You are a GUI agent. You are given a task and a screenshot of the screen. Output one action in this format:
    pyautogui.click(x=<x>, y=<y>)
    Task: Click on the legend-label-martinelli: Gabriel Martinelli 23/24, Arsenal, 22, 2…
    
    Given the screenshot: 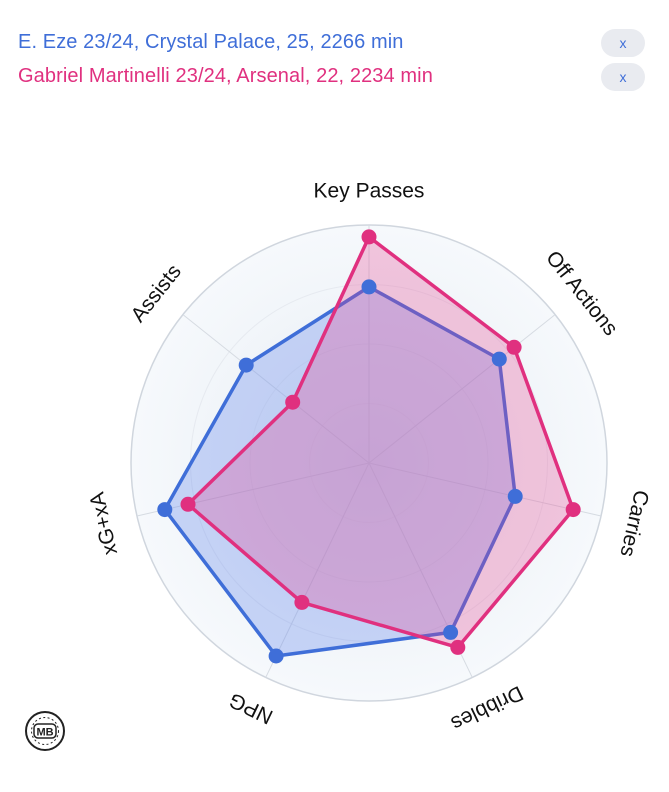 What is the action you would take?
    pyautogui.click(x=225, y=75)
    